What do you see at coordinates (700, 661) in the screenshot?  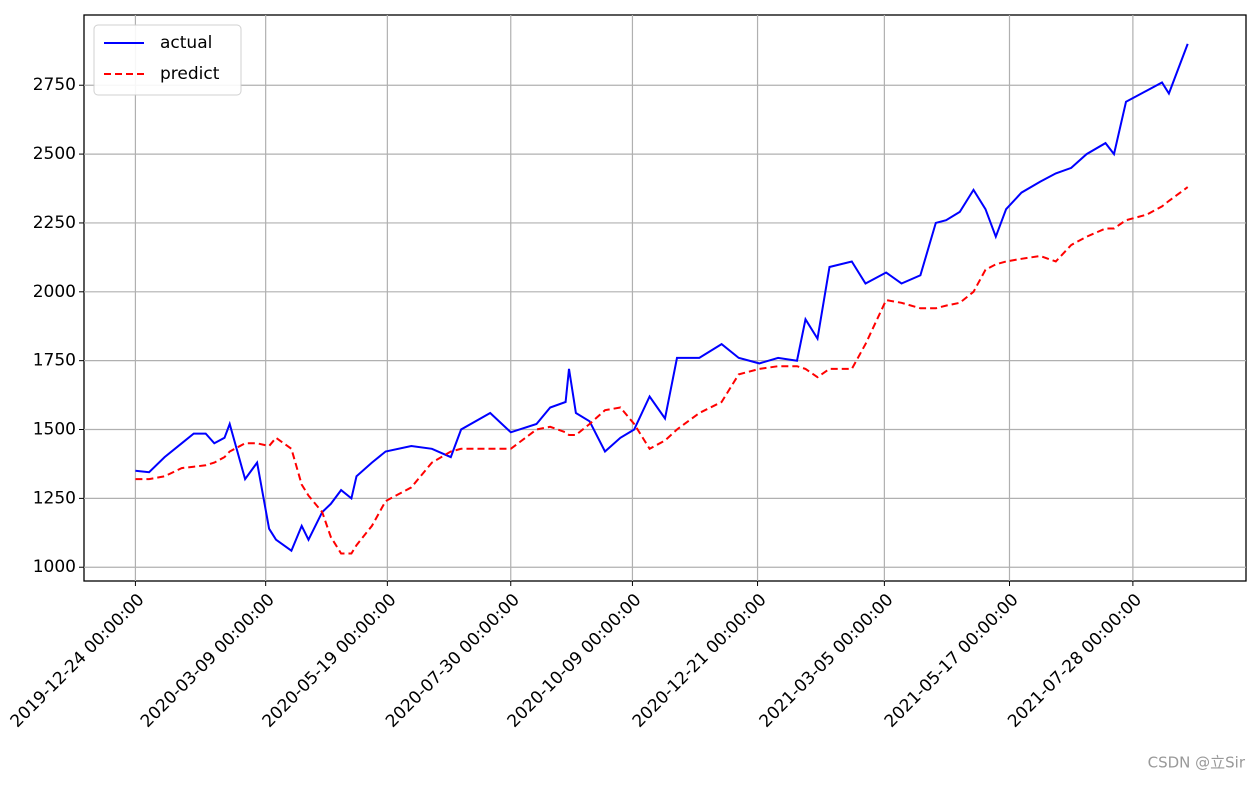 I see `x-tick-label: 2020-12-21 00:00:00` at bounding box center [700, 661].